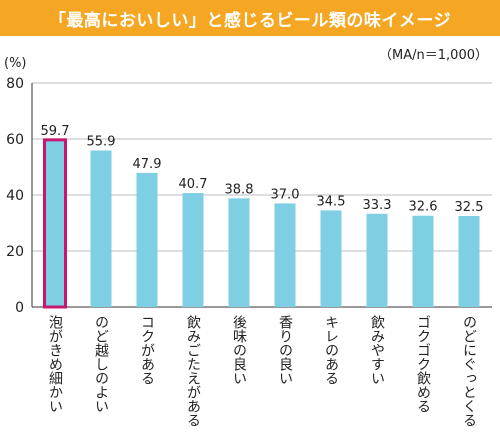 The height and width of the screenshot is (440, 500). Describe the element at coordinates (147, 164) in the screenshot. I see `bar-value-label: 47.9` at that location.